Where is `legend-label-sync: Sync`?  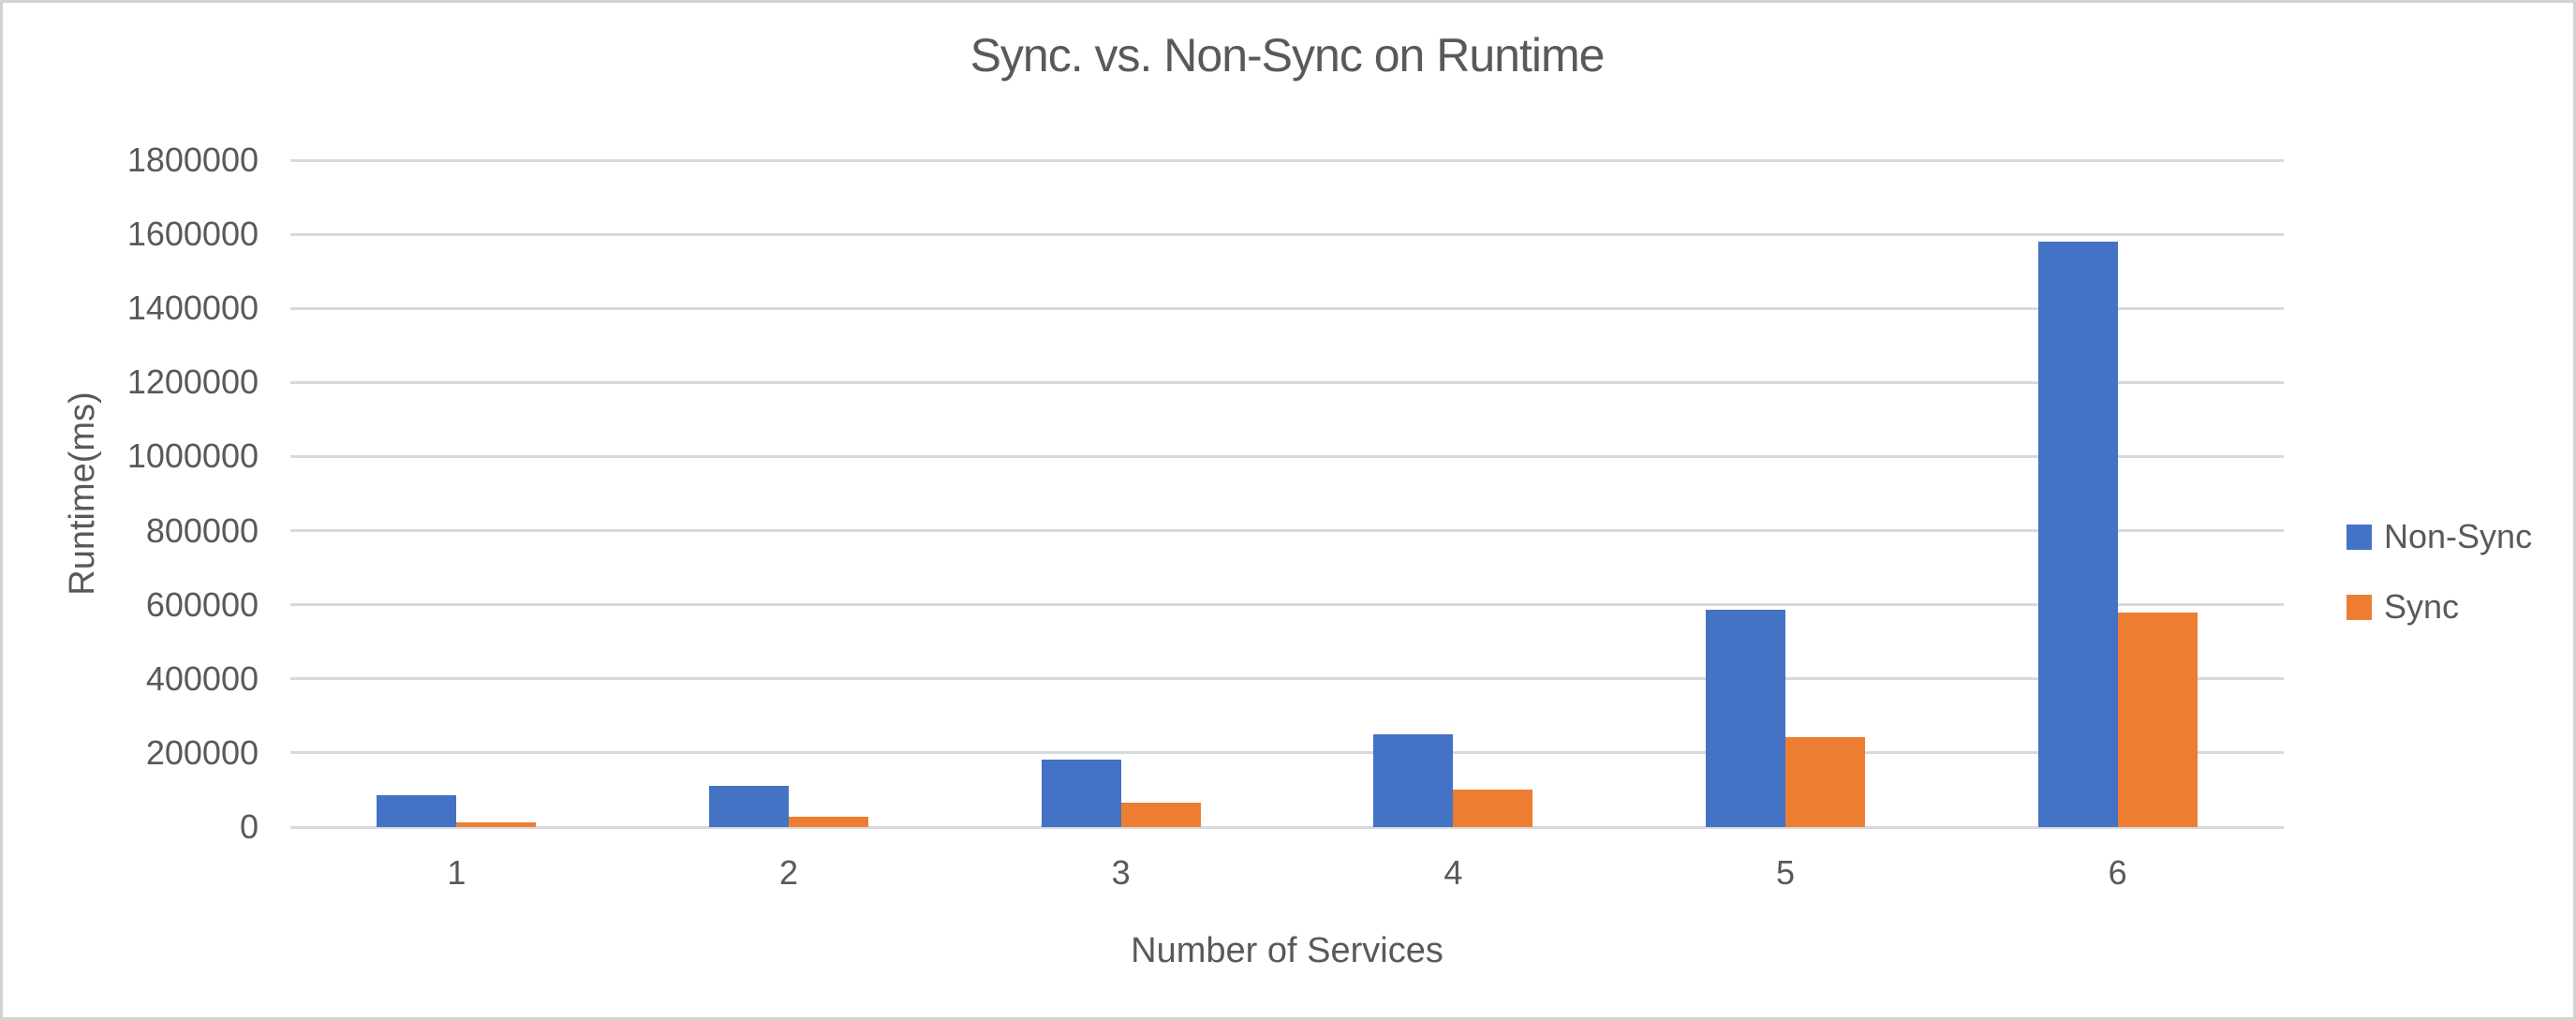 legend-label-sync: Sync is located at coordinates (2422, 606).